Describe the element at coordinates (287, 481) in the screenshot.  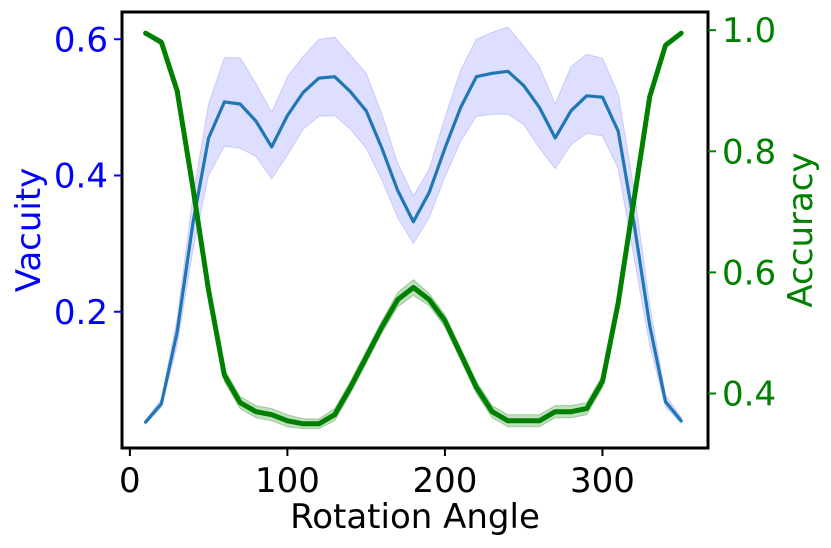
I see `x-tick-label: 100` at that location.